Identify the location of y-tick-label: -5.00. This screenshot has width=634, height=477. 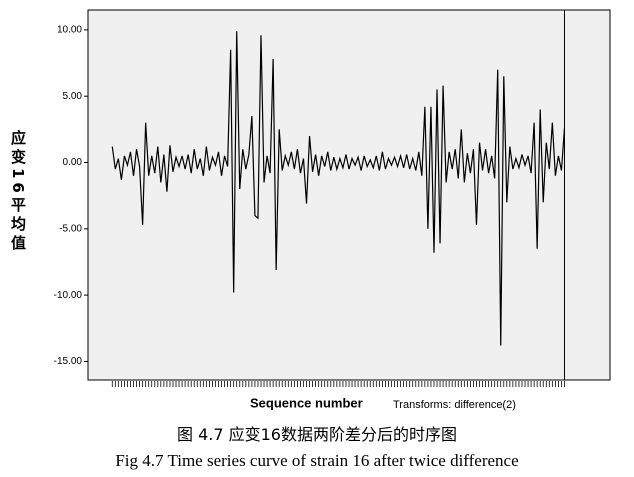
(70, 228).